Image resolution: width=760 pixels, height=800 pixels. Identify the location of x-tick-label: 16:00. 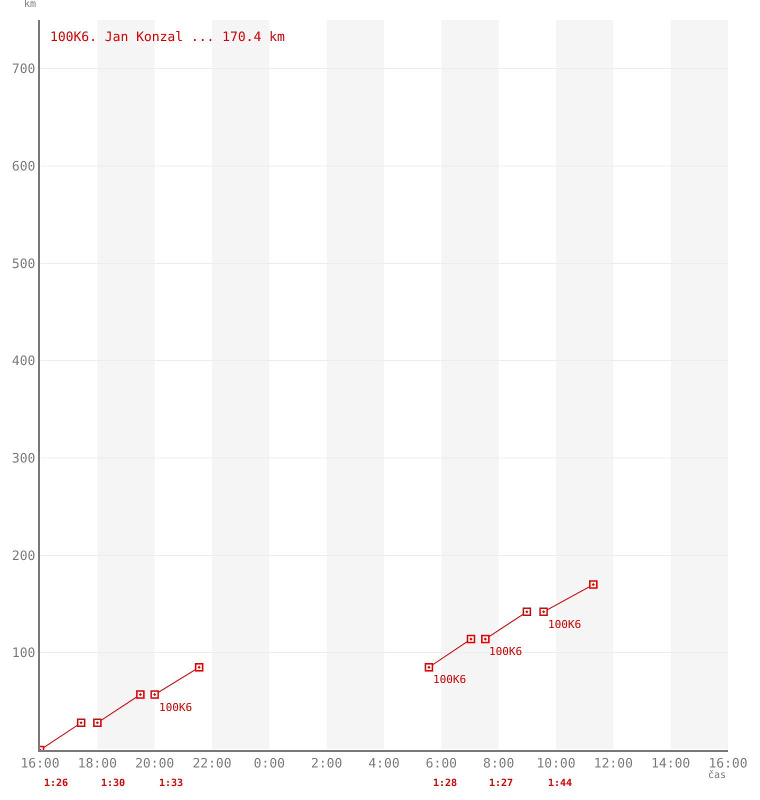
(40, 764).